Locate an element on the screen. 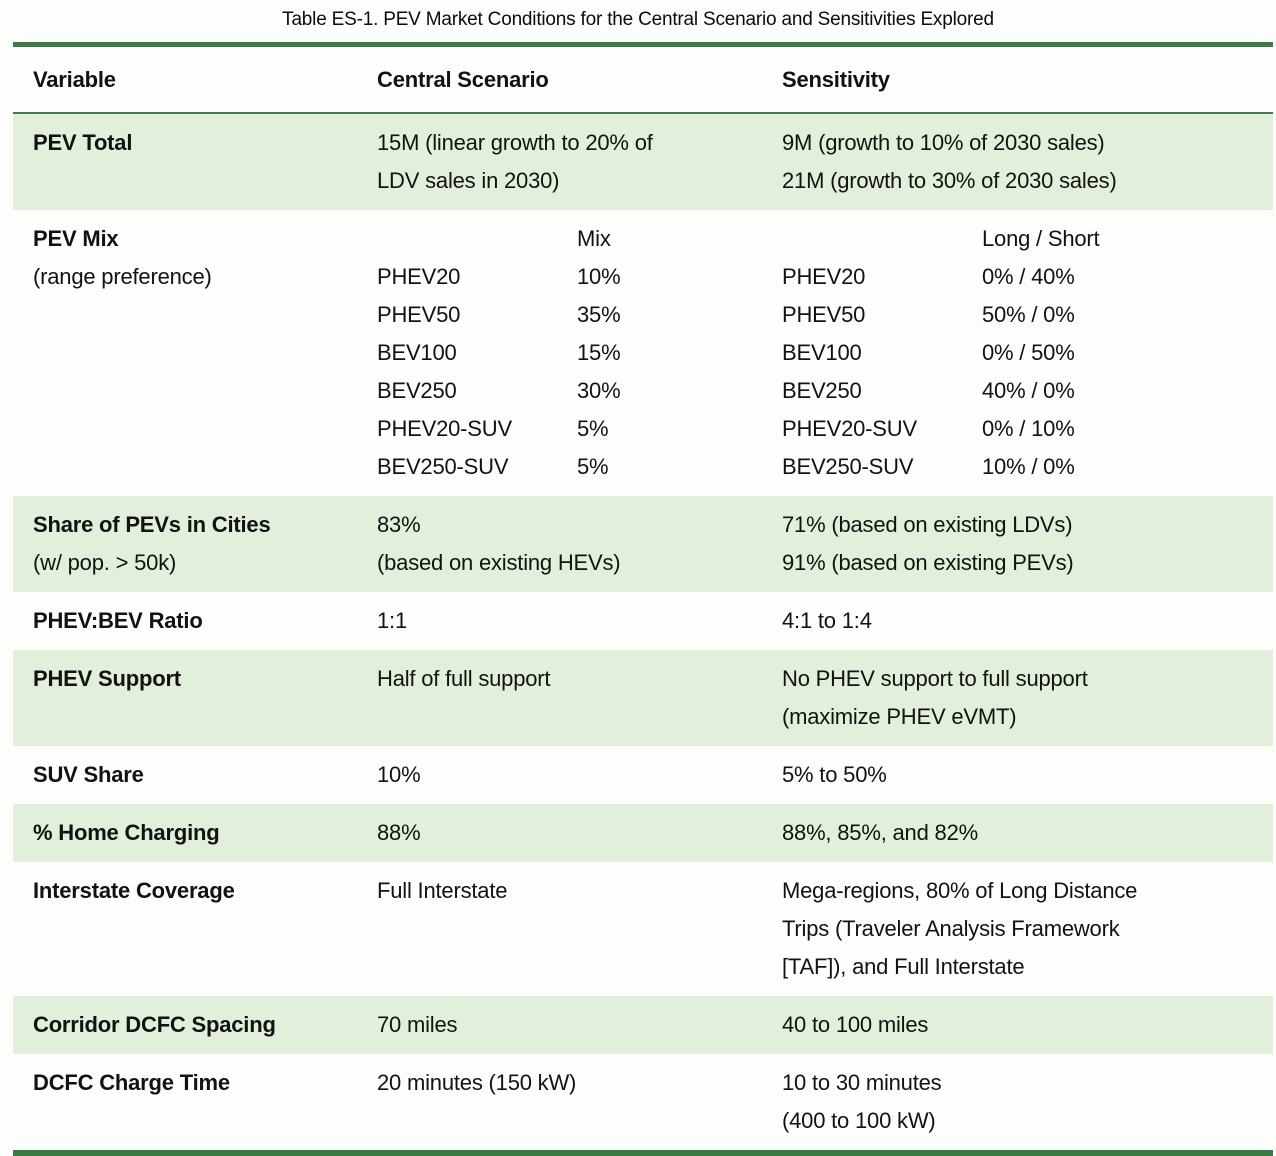 The width and height of the screenshot is (1276, 1156). cell-line: Mega-regions, 80% of Long Distance is located at coordinates (960, 890).